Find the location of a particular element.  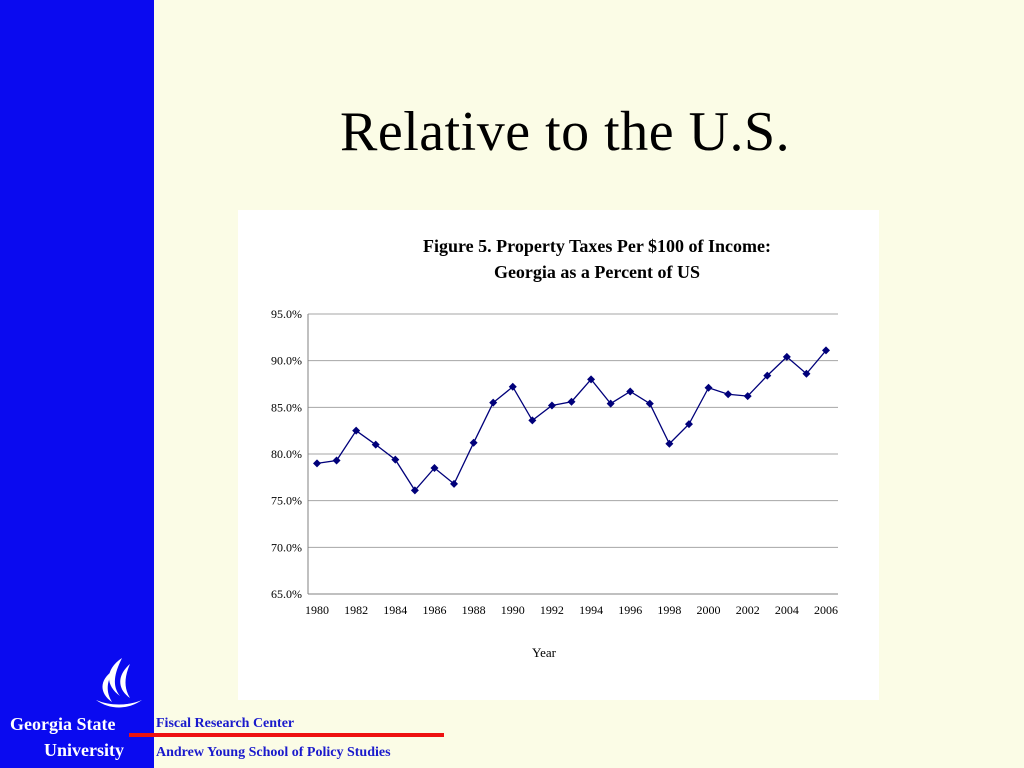

x-tick-label: 2002 is located at coordinates (748, 610).